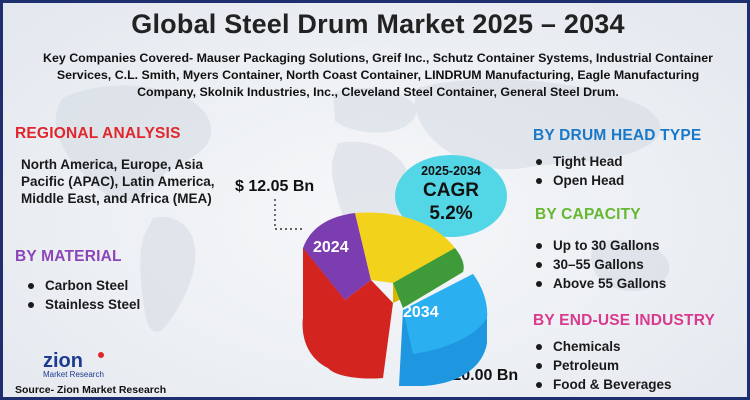  I want to click on list-item: 30–55 Gallons, so click(598, 264).